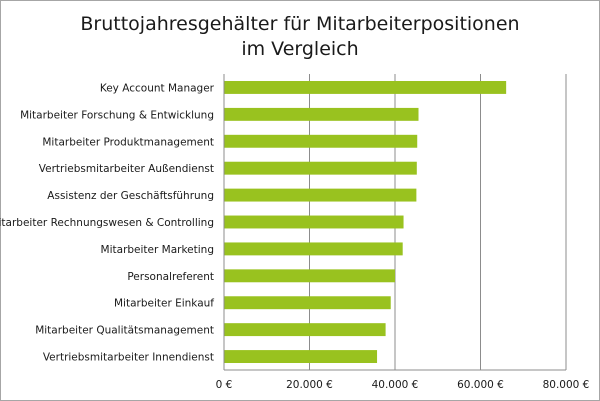  What do you see at coordinates (566, 385) in the screenshot?
I see `x-tick-label: 80.000 €` at bounding box center [566, 385].